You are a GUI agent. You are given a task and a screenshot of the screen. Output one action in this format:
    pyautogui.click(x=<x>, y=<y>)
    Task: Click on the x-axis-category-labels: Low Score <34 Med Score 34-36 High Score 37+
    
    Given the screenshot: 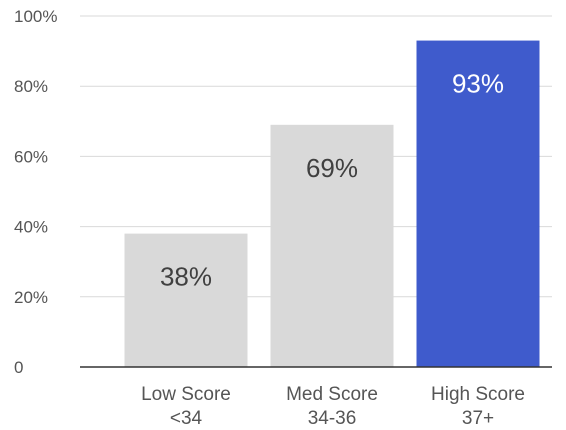 What is the action you would take?
    pyautogui.click(x=333, y=406)
    